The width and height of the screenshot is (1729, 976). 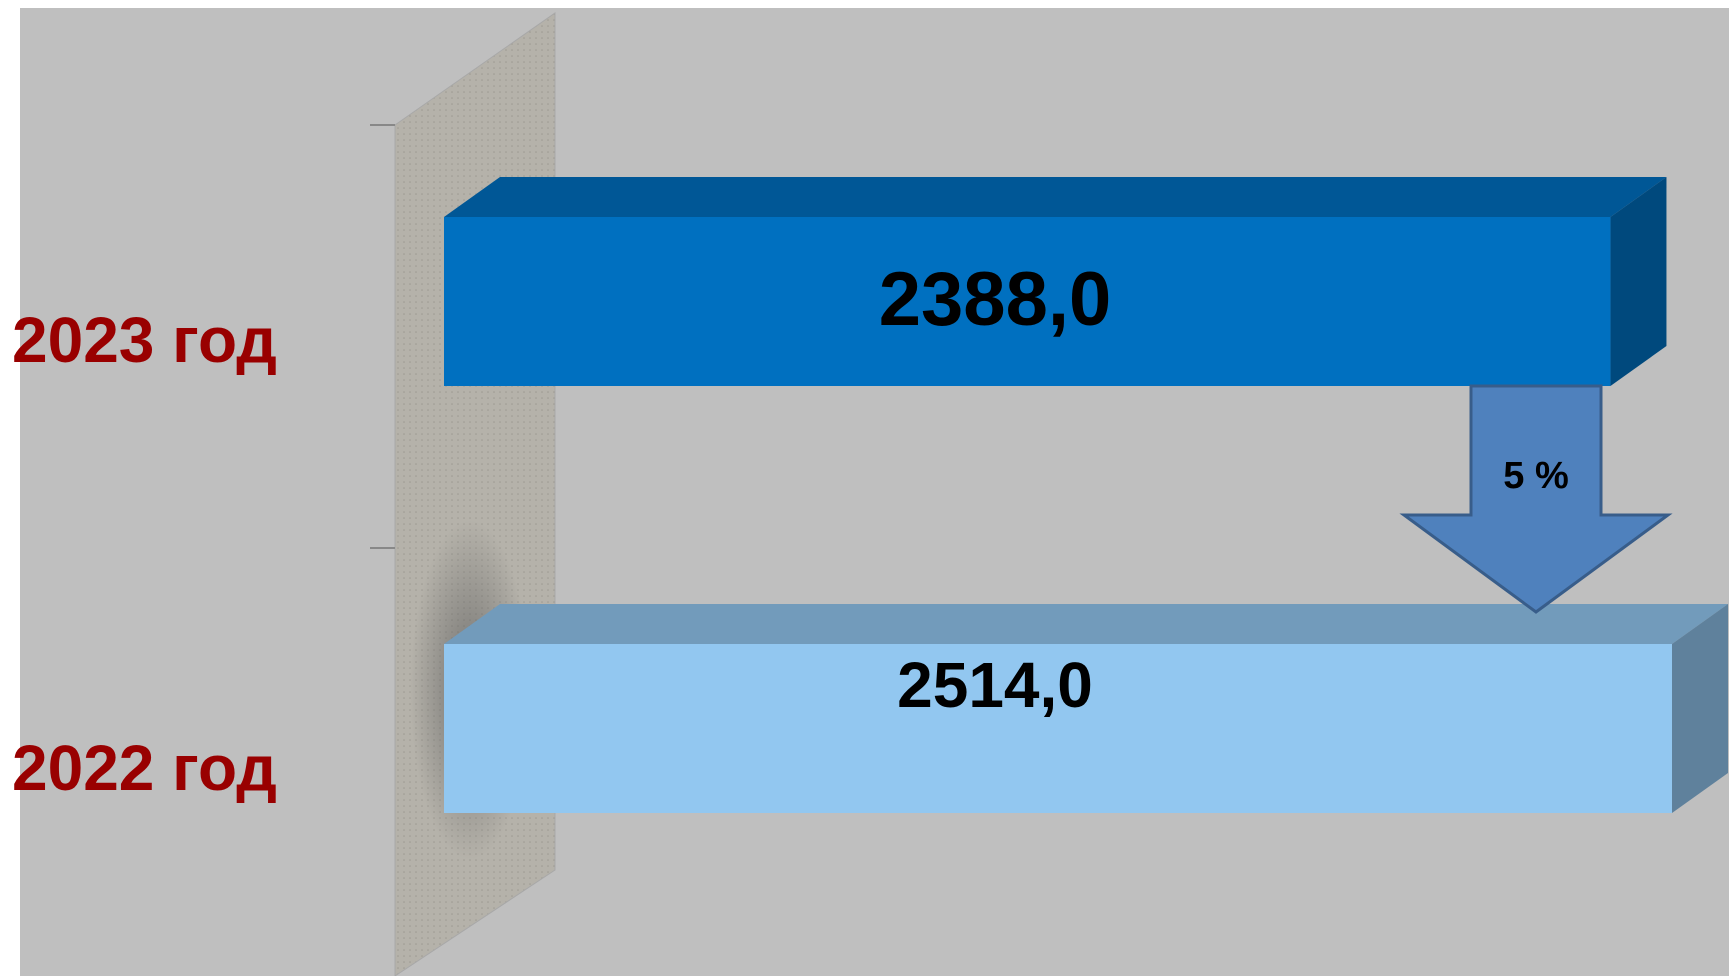 I want to click on value-label: 2514,0, so click(x=995, y=685).